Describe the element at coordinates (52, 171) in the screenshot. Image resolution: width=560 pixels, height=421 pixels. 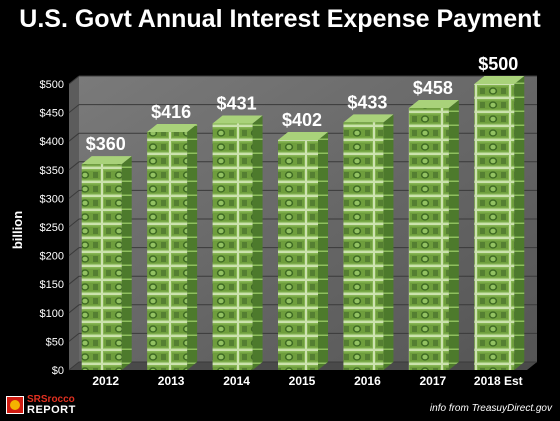
I see `y-tick-label: $350` at that location.